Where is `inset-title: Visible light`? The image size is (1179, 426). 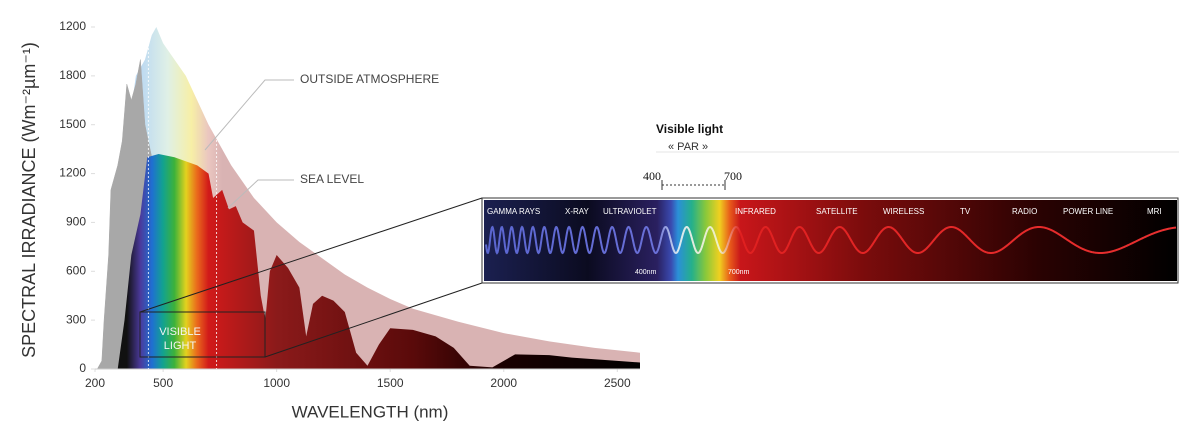 inset-title: Visible light is located at coordinates (689, 129).